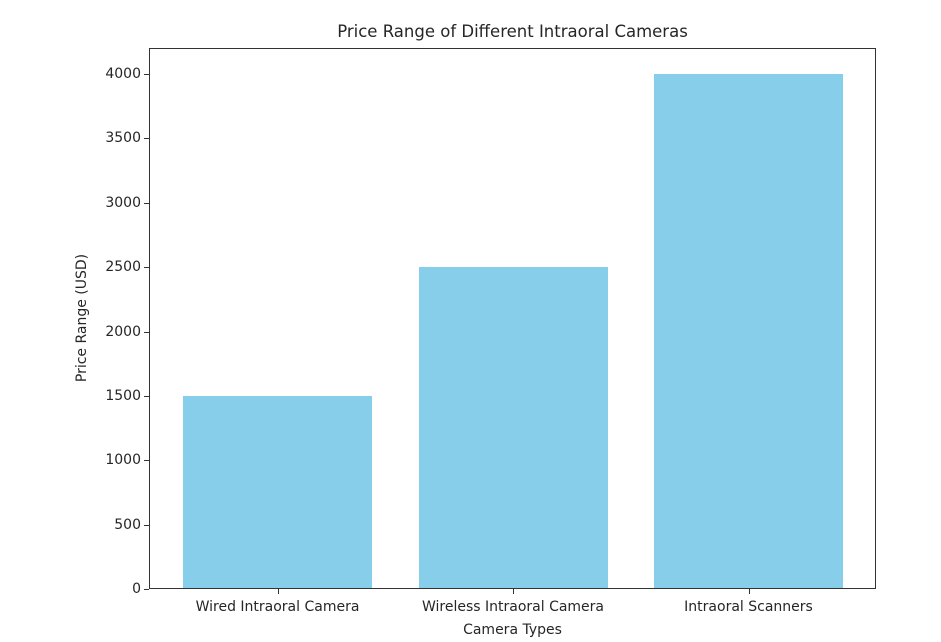 The height and width of the screenshot is (642, 941). I want to click on y-tick-label: 1000, so click(123, 460).